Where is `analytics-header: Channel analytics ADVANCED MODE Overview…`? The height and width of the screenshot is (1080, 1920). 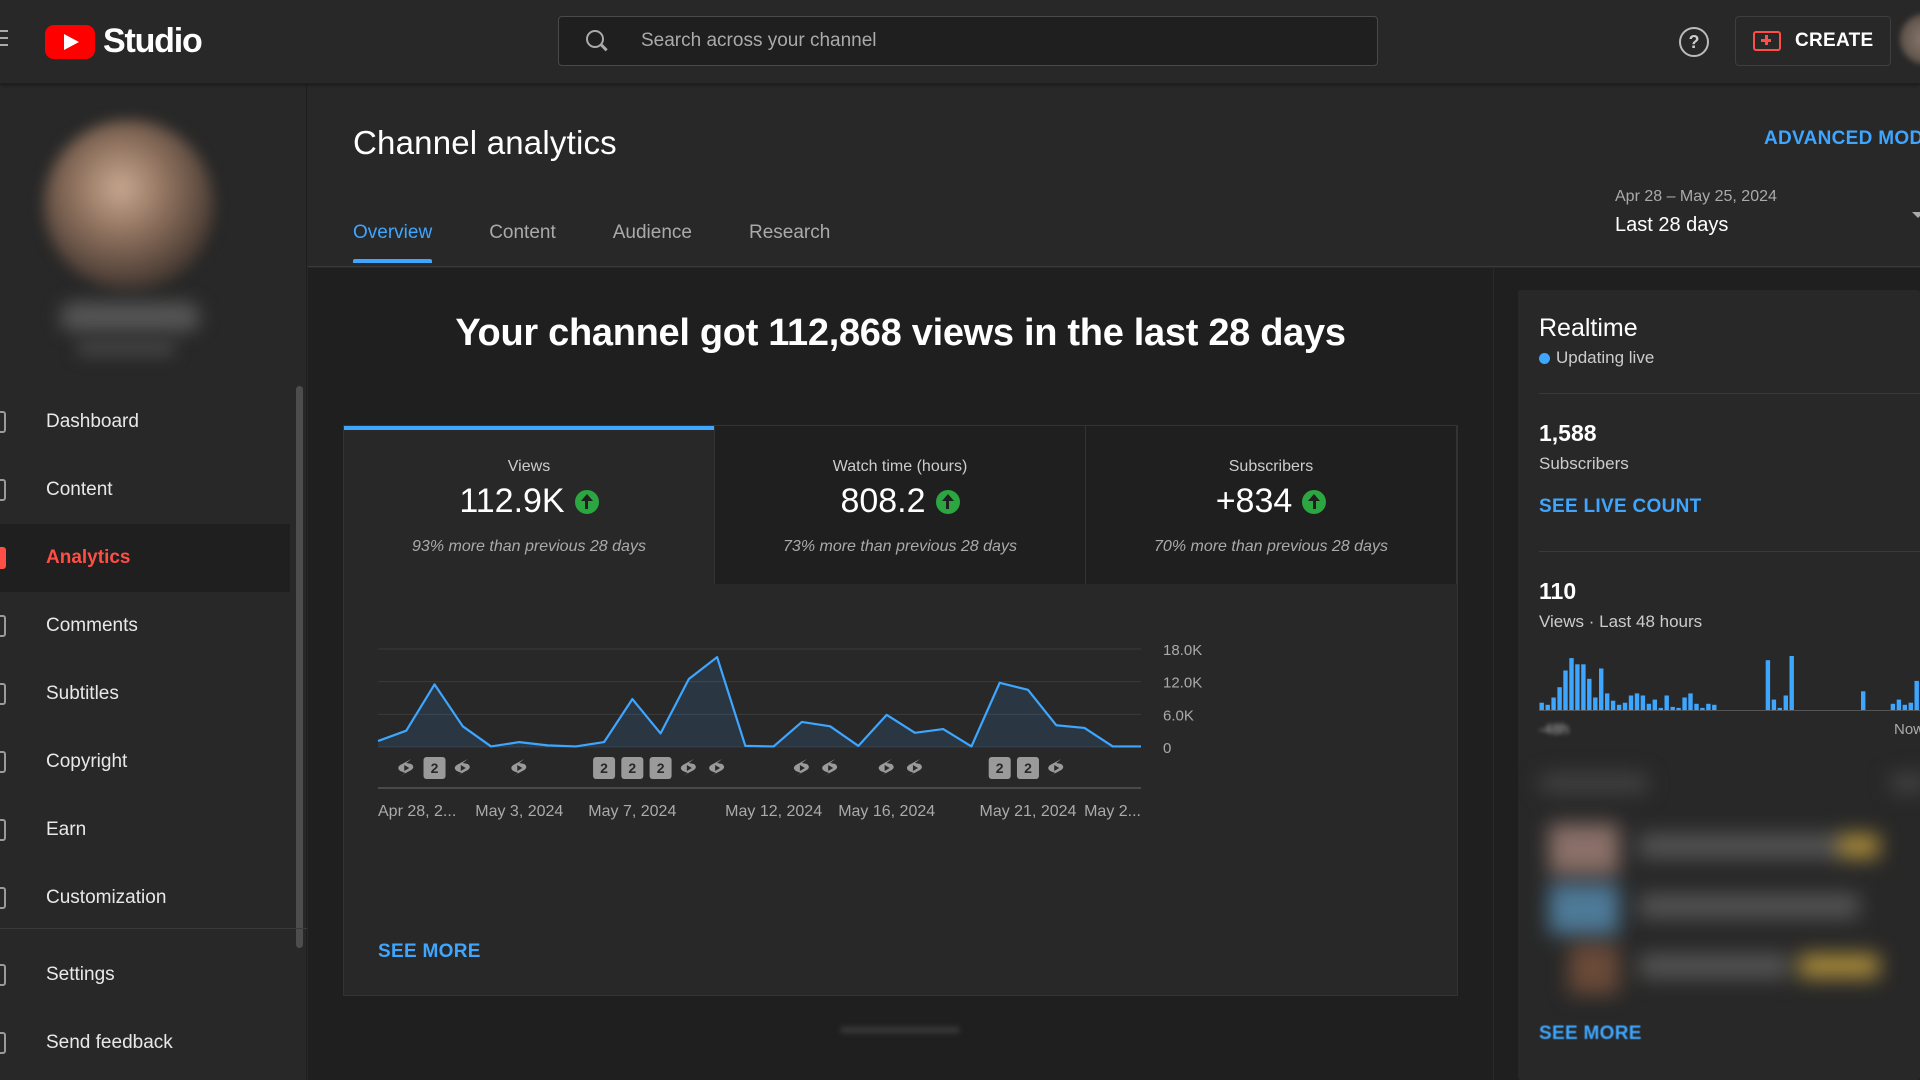
analytics-header: Channel analytics ADVANCED MODE Overview… is located at coordinates (1114, 175).